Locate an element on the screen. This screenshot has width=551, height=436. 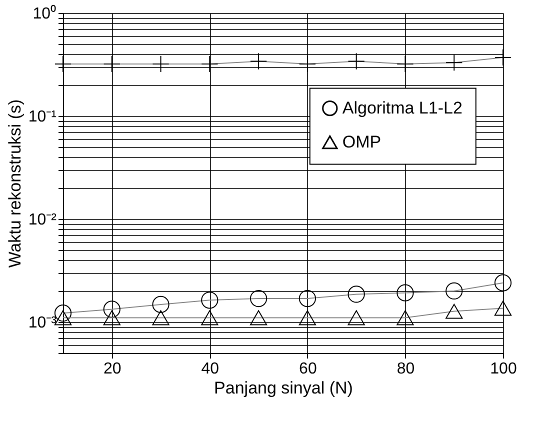
y-tick-label: 10⁻¹ is located at coordinates (42, 117).